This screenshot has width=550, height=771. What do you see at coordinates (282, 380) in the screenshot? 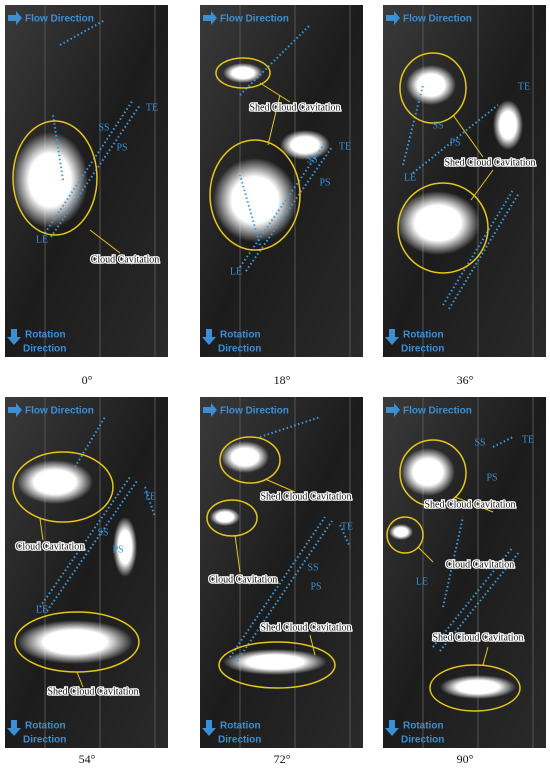
I see `caption: 18°` at bounding box center [282, 380].